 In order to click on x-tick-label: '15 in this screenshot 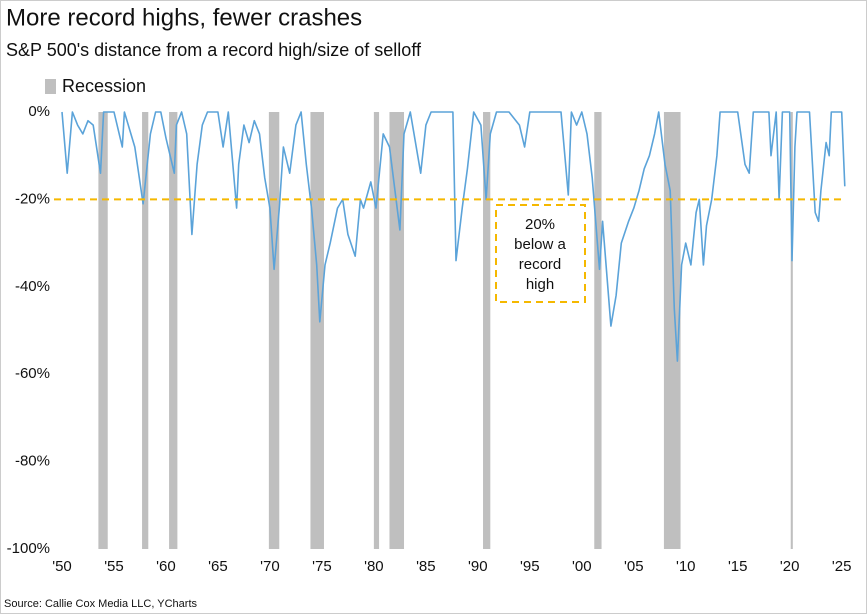, I will do `click(738, 566)`.